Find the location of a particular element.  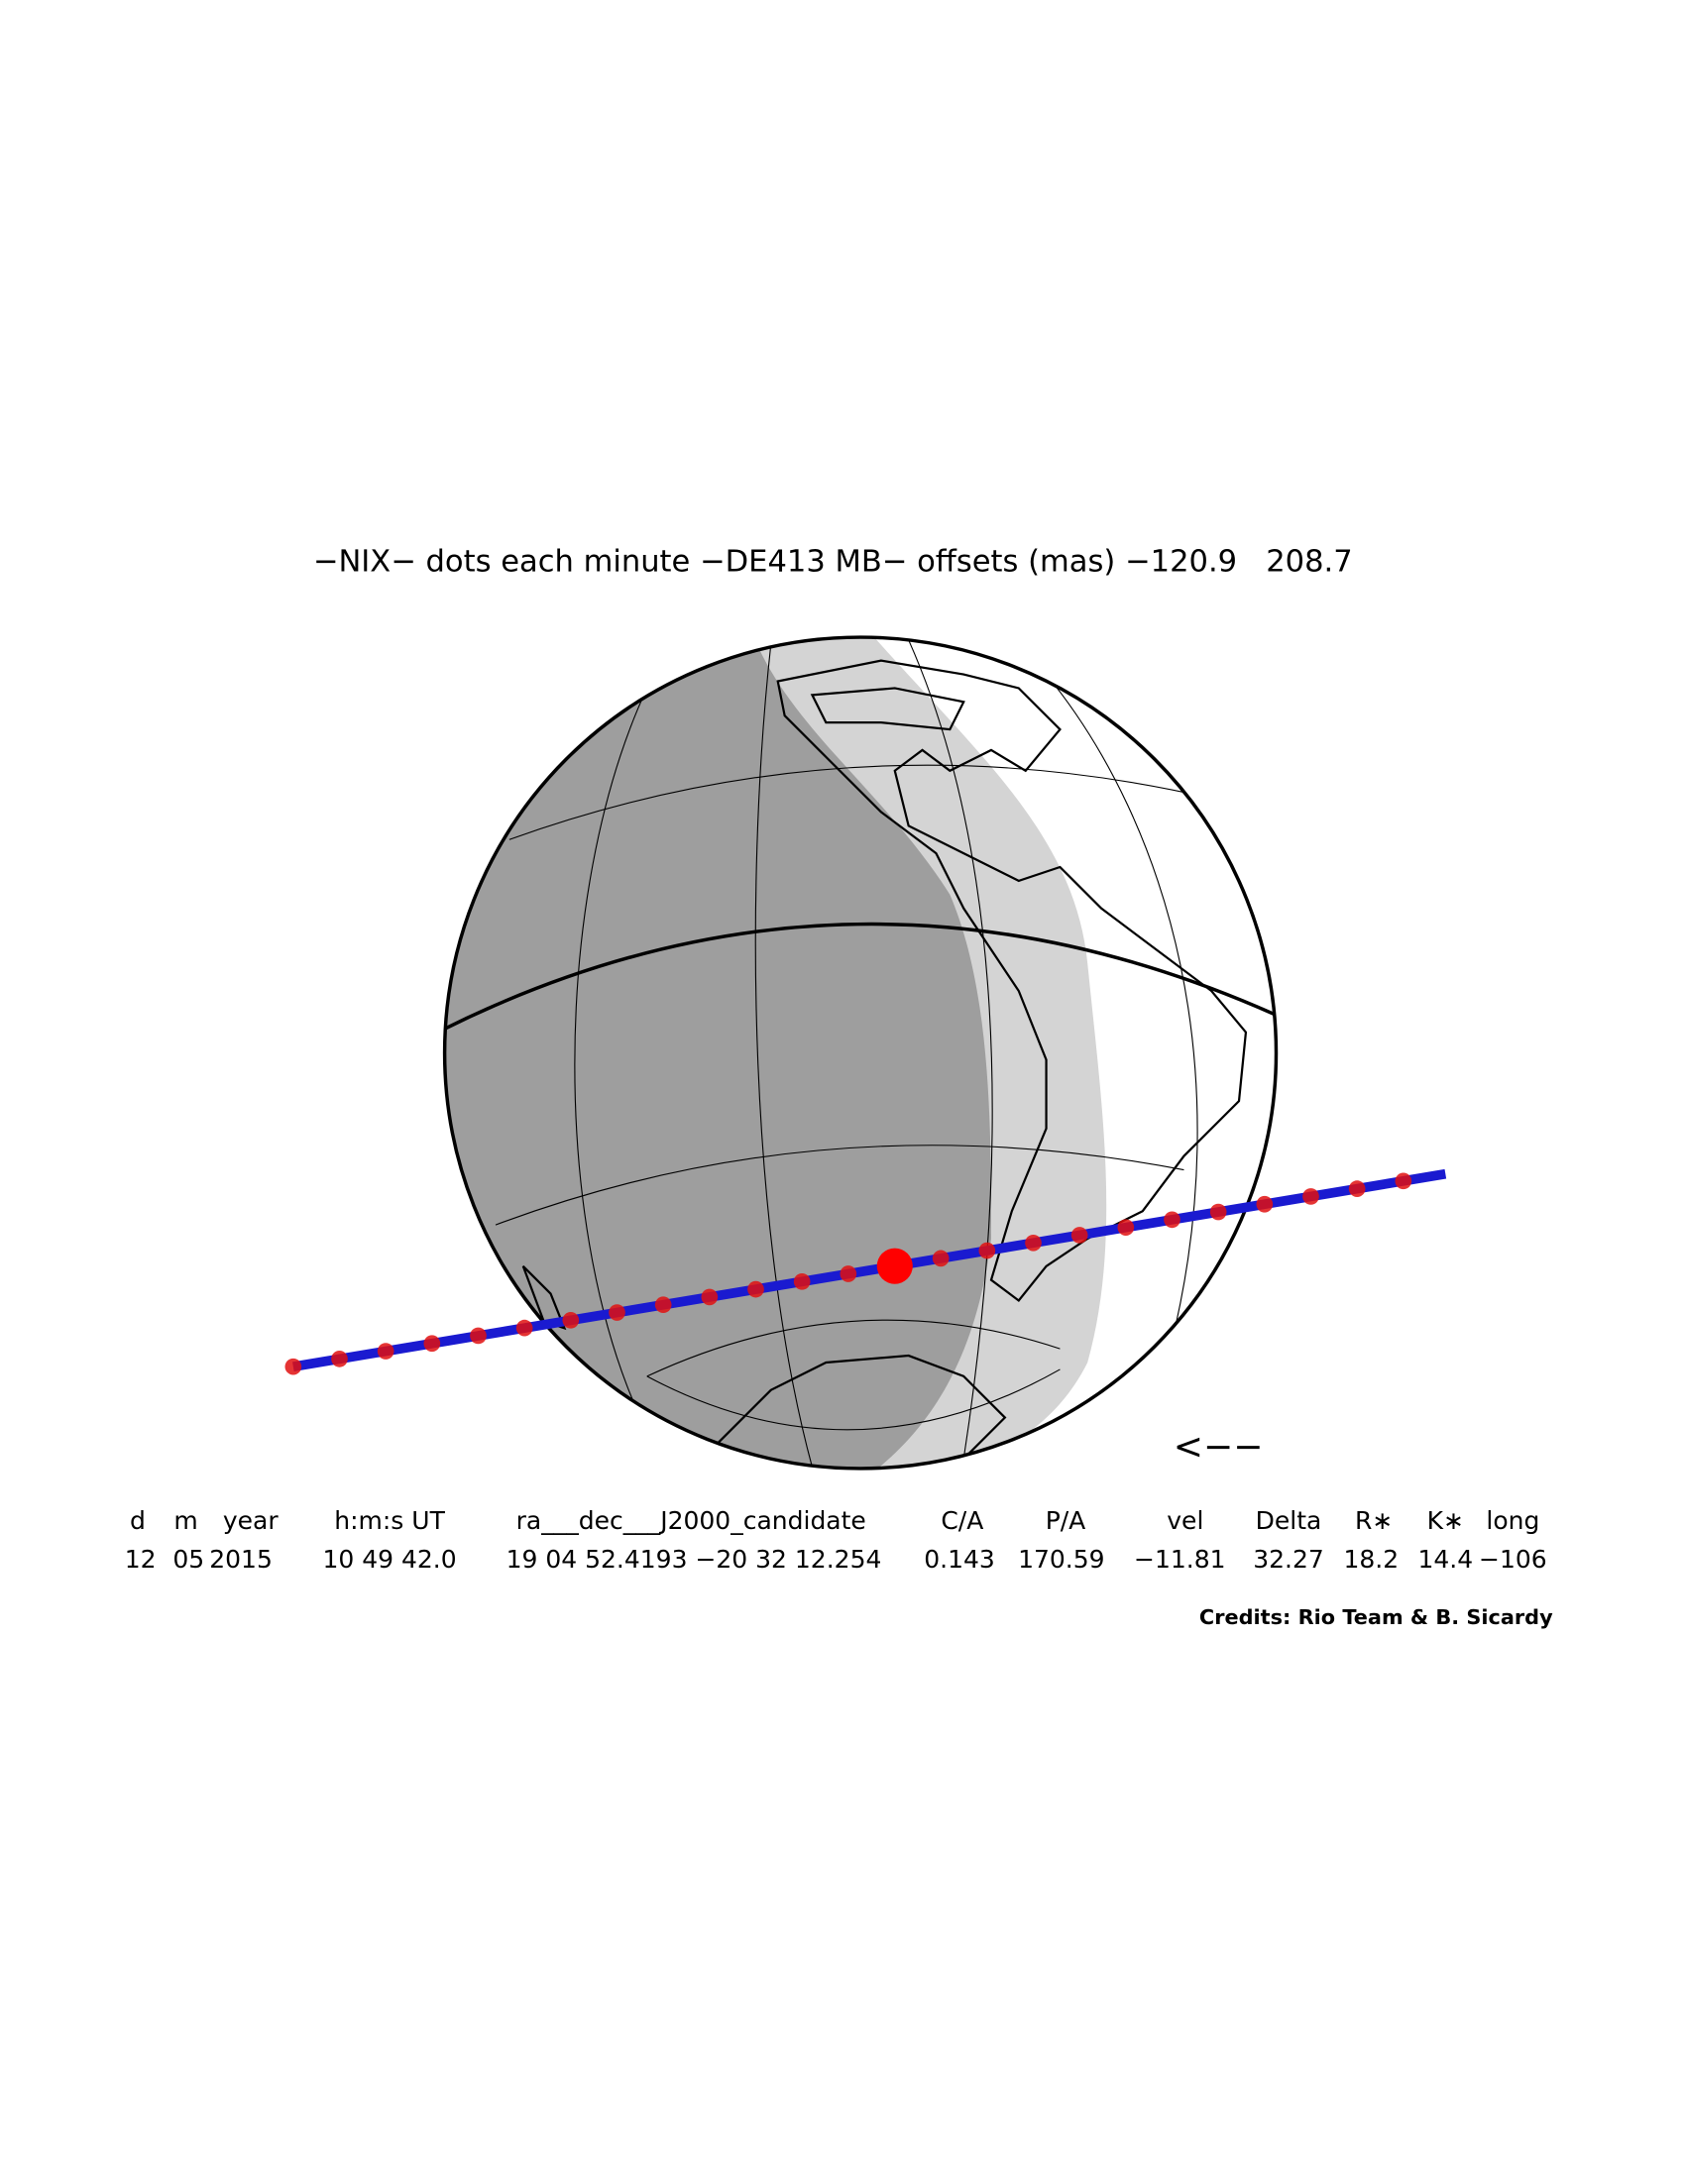

column-header: vel is located at coordinates (1185, 1520).